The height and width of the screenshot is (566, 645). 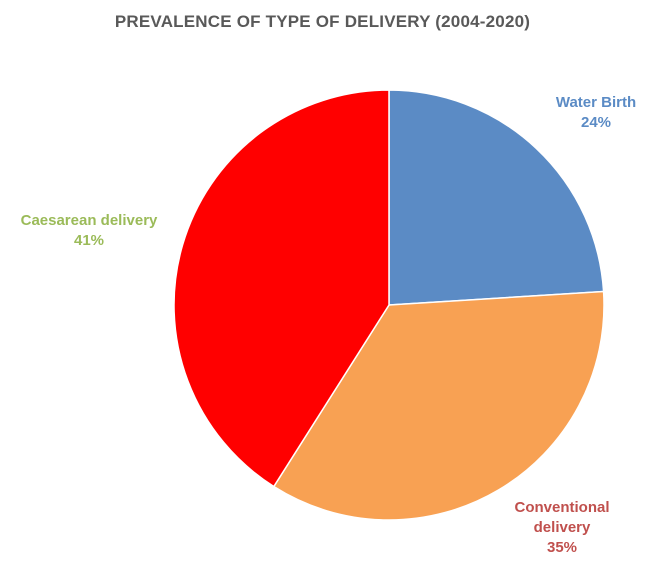 I want to click on pie-slice-water-birth, so click(x=496, y=197).